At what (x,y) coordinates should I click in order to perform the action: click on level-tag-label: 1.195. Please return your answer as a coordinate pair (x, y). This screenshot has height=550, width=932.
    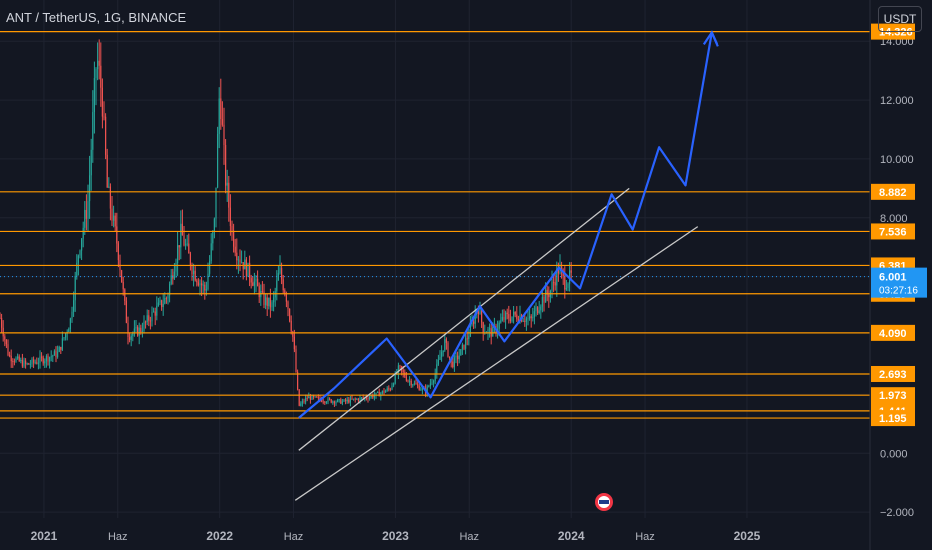
    Looking at the image, I should click on (893, 419).